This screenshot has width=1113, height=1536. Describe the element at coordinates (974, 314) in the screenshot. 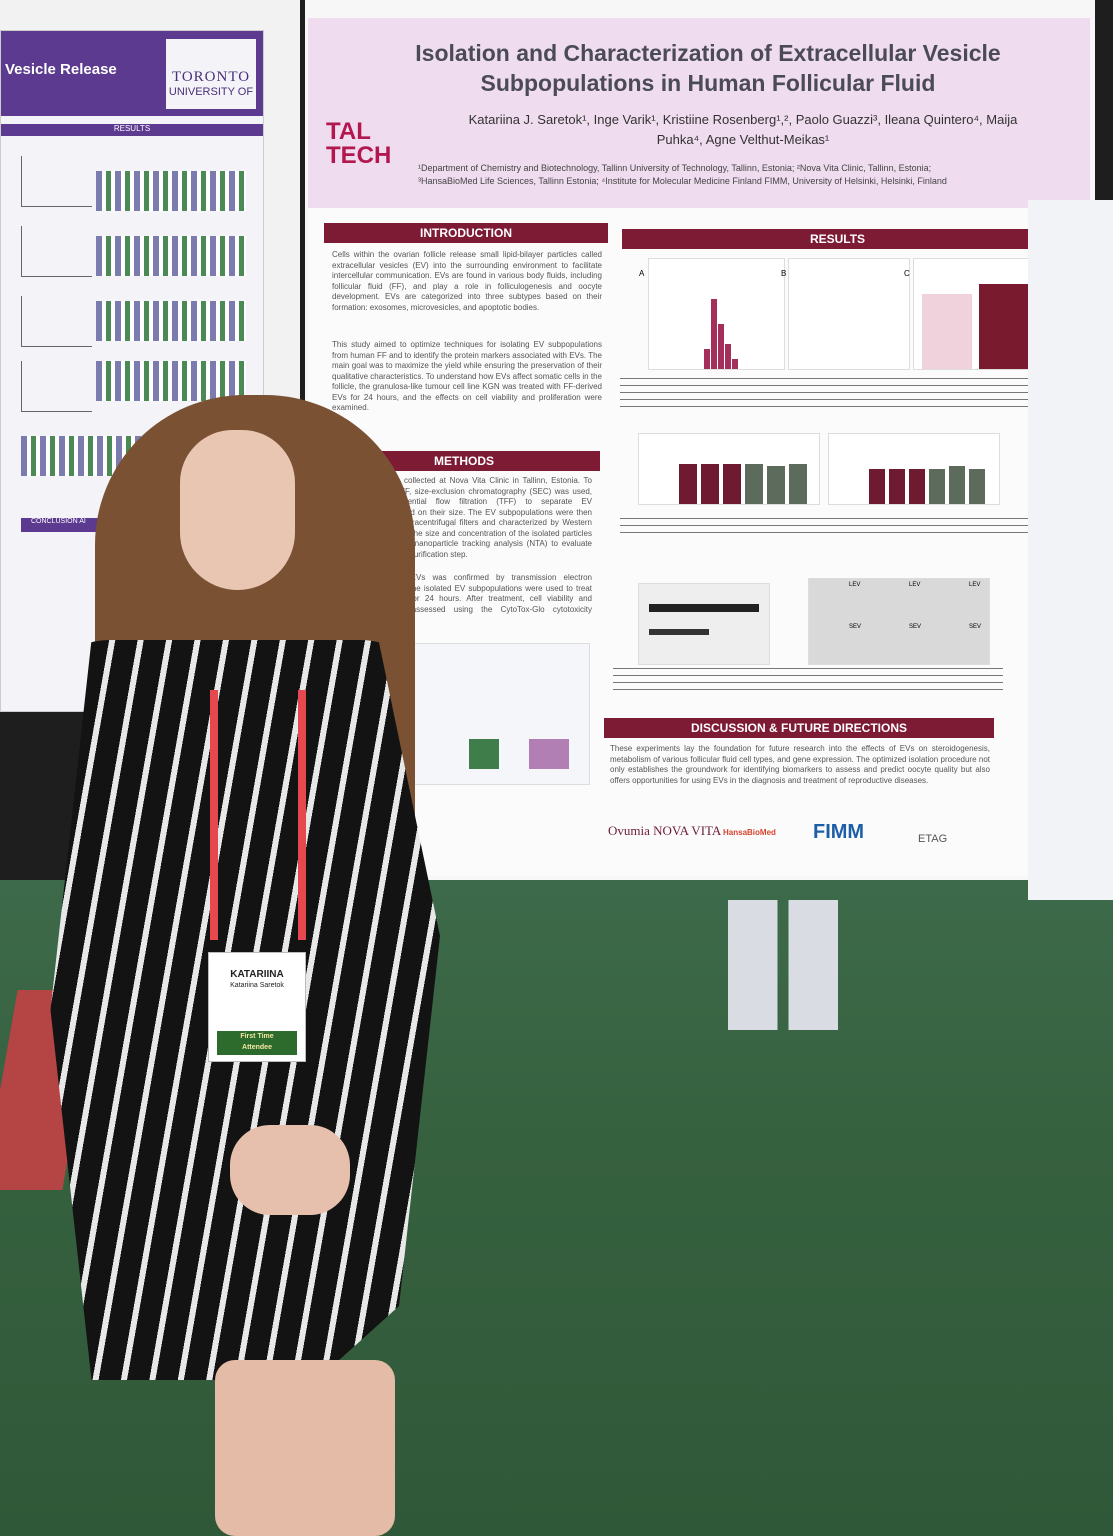

I see `concentration-bar-figure: C` at that location.